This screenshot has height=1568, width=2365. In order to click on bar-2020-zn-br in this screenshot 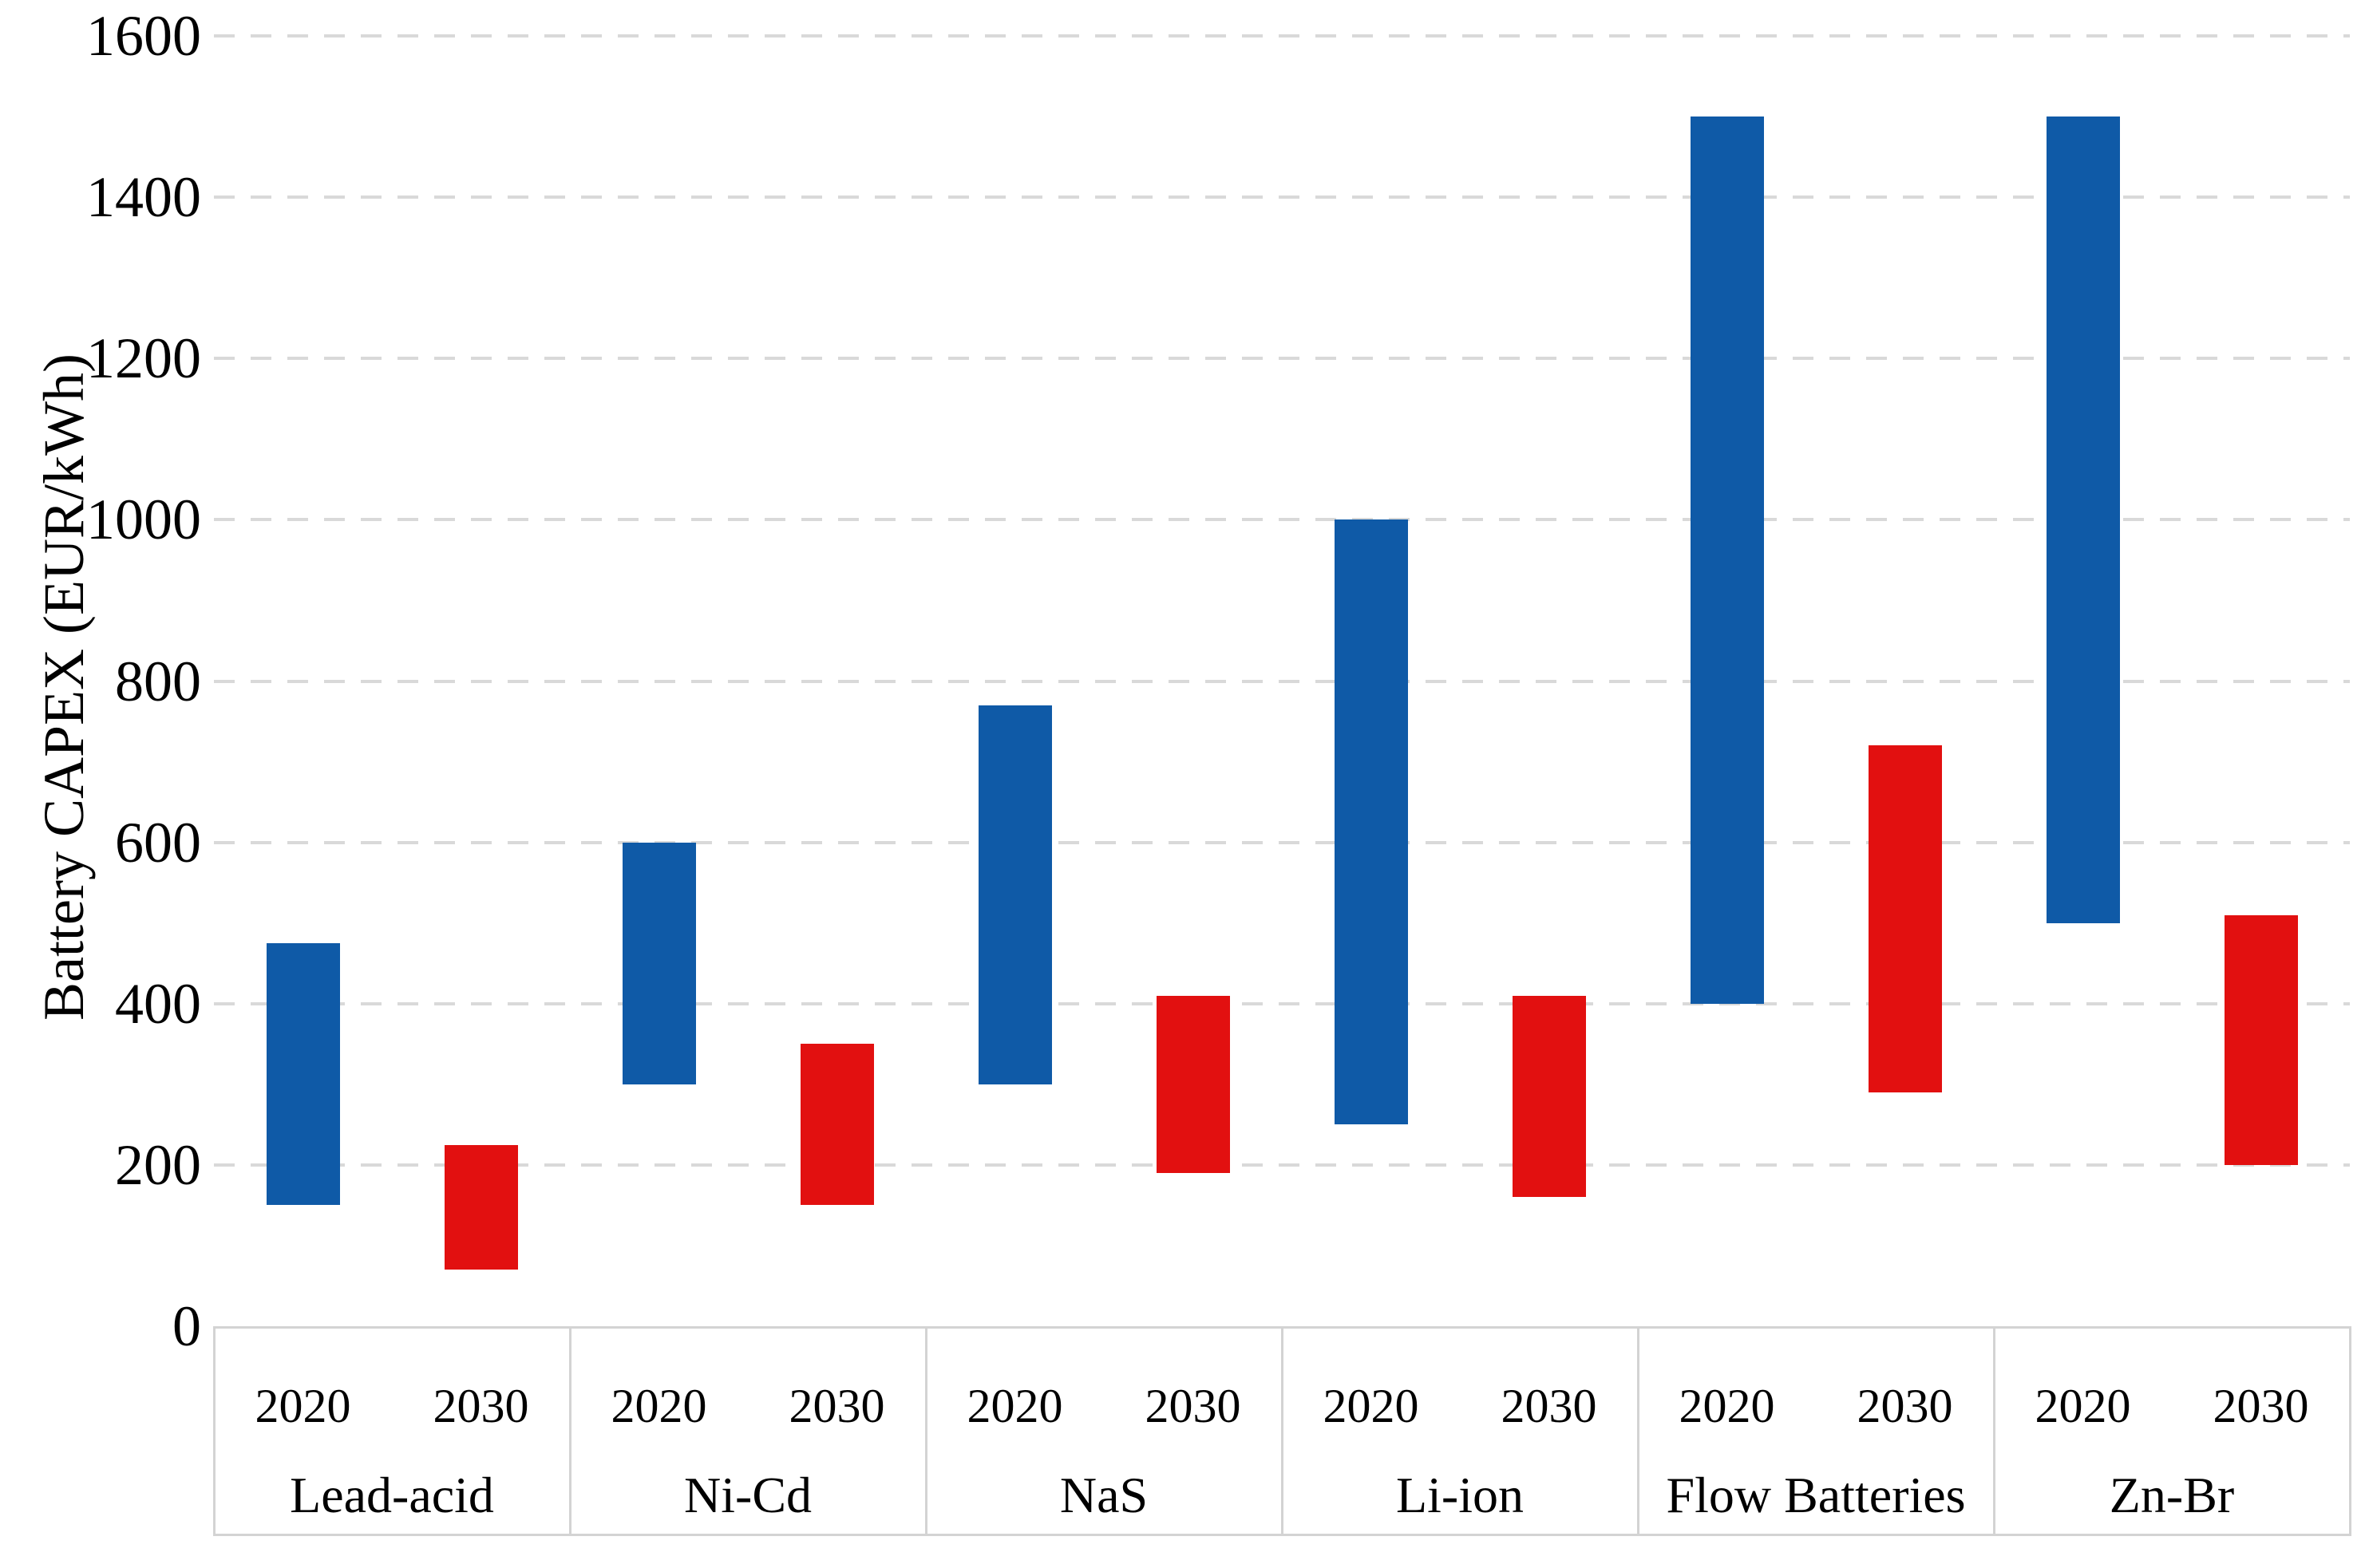, I will do `click(2083, 520)`.